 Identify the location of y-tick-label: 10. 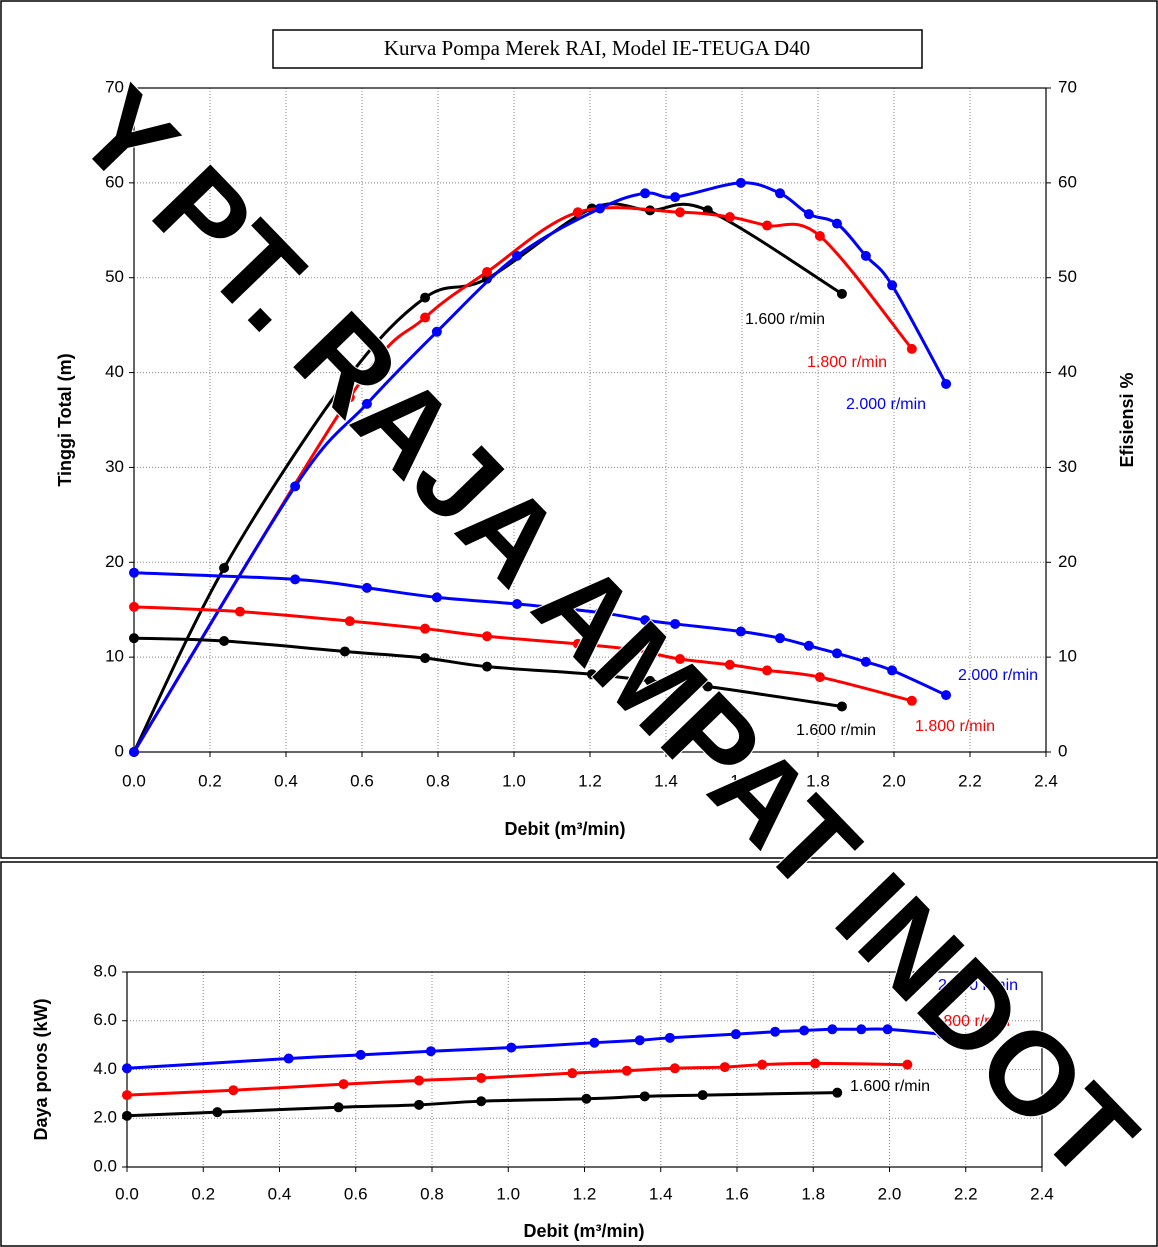
(114, 656).